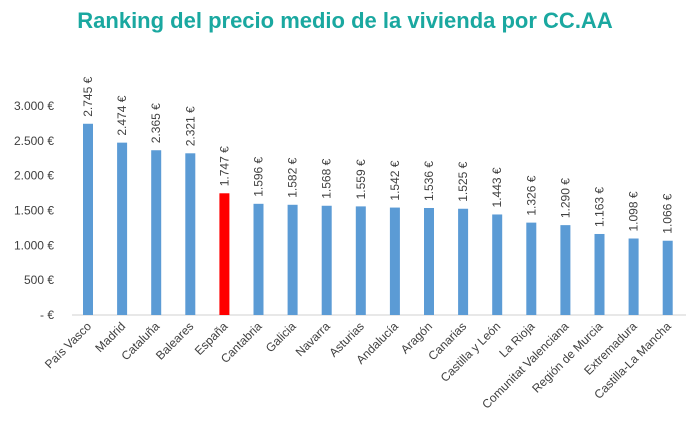 Image resolution: width=690 pixels, height=434 pixels. Describe the element at coordinates (313, 339) in the screenshot. I see `x-tick-label: Navarra` at that location.